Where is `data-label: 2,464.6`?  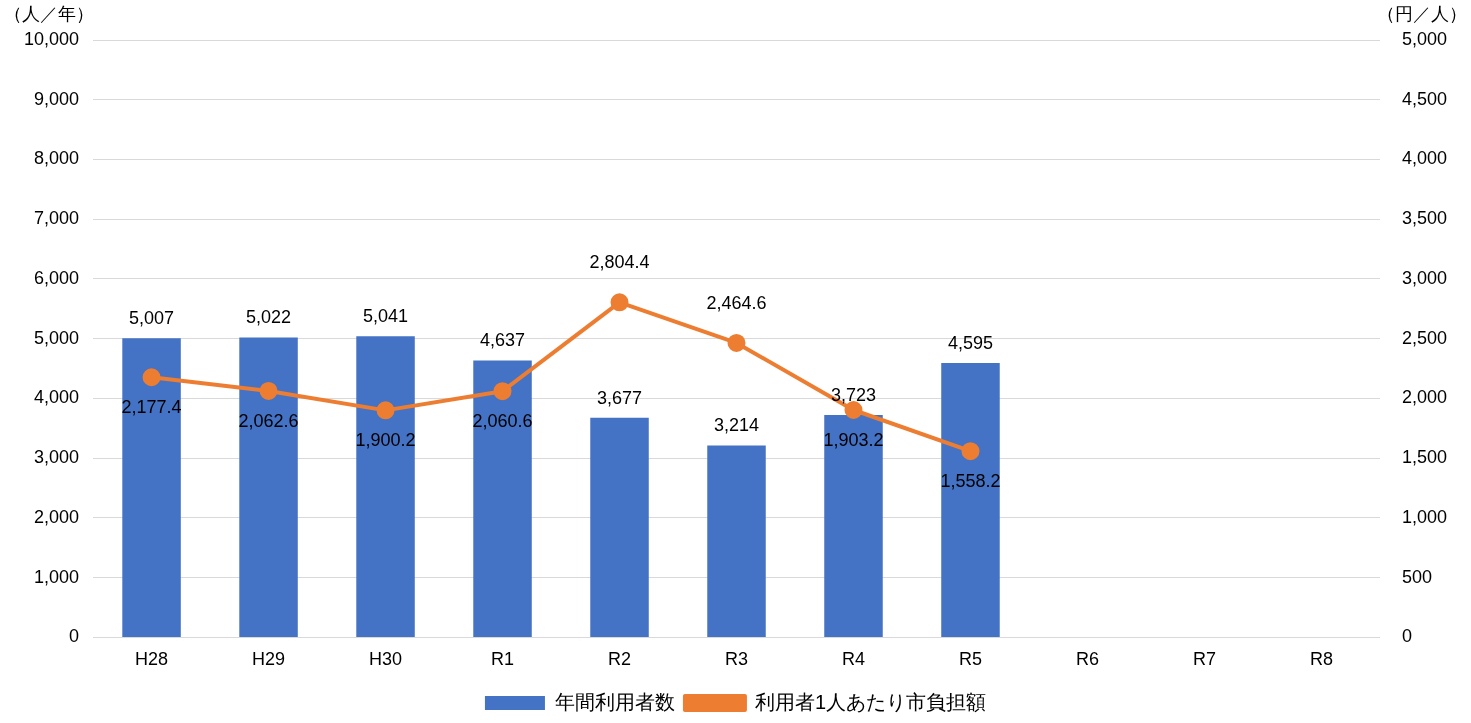 data-label: 2,464.6 is located at coordinates (736, 302).